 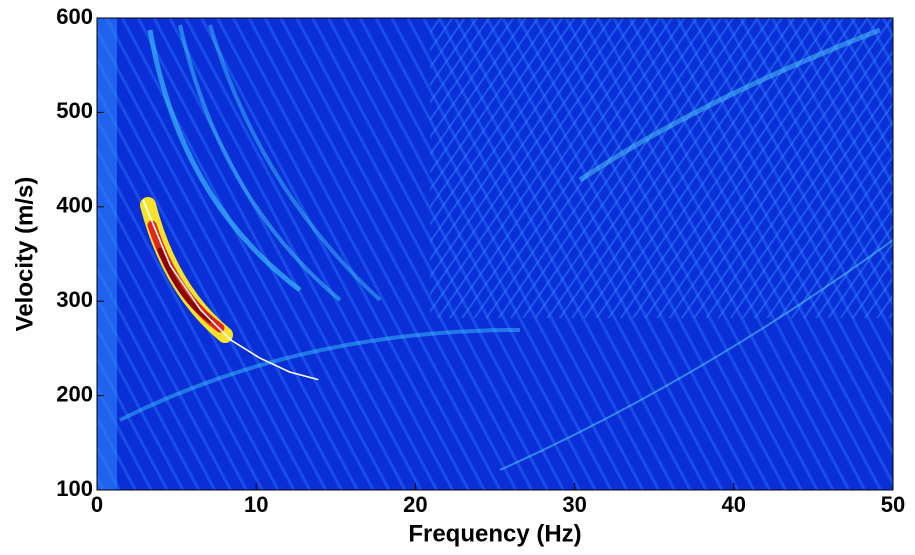 I want to click on x-tick-label: 30, so click(x=574, y=504).